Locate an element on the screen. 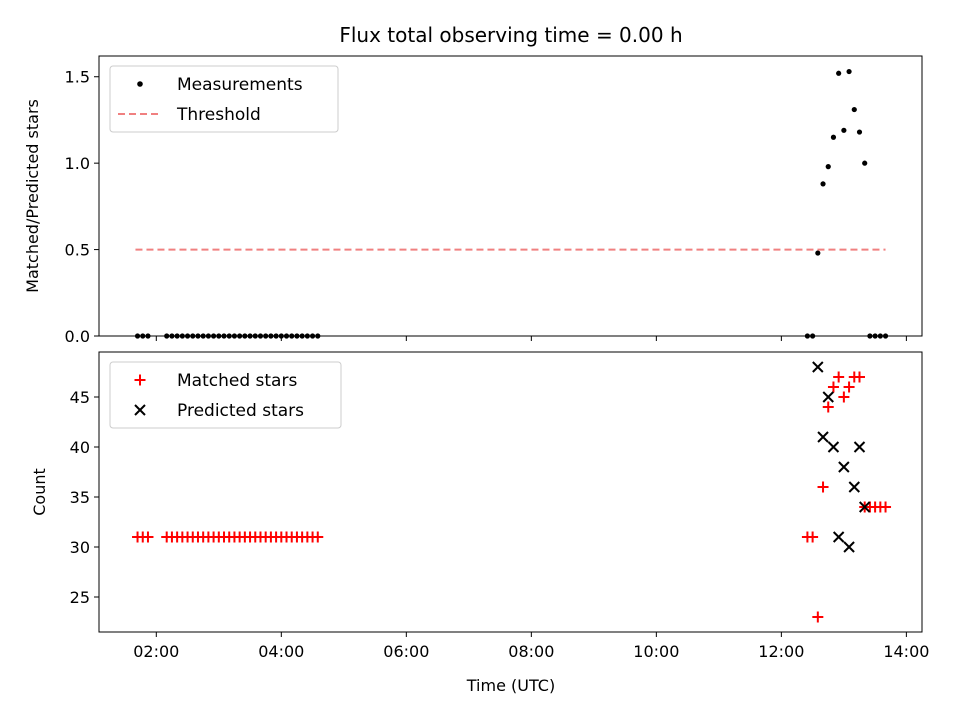 The image size is (960, 720). legend-measurements-marker is located at coordinates (140, 84).